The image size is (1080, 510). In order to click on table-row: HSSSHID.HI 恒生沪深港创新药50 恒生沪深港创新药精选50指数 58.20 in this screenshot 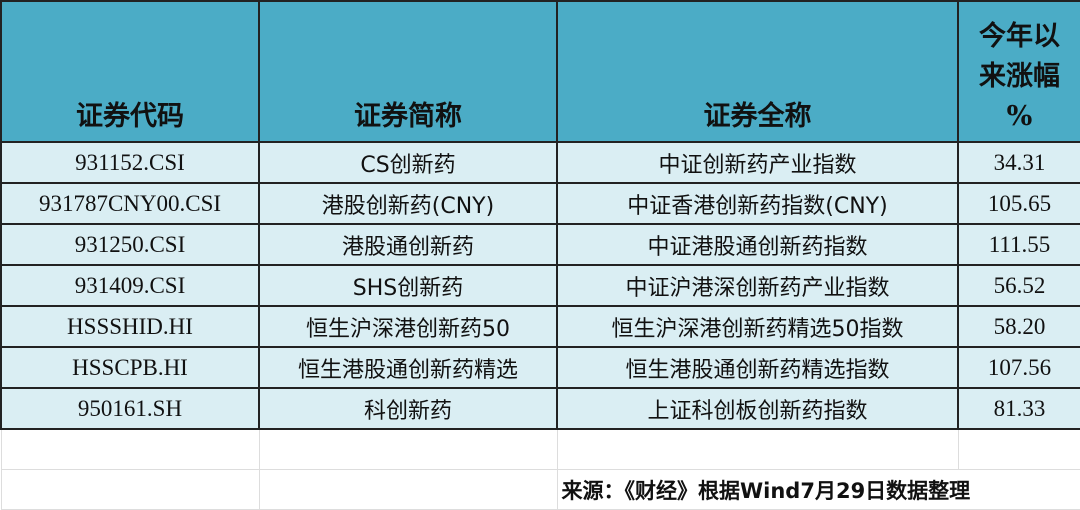, I will do `click(540, 326)`.